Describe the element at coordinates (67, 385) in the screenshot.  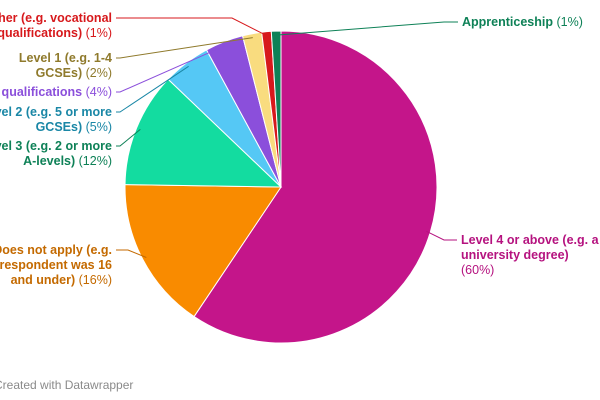
I see `chart-footer: Created with Datawrapper` at that location.